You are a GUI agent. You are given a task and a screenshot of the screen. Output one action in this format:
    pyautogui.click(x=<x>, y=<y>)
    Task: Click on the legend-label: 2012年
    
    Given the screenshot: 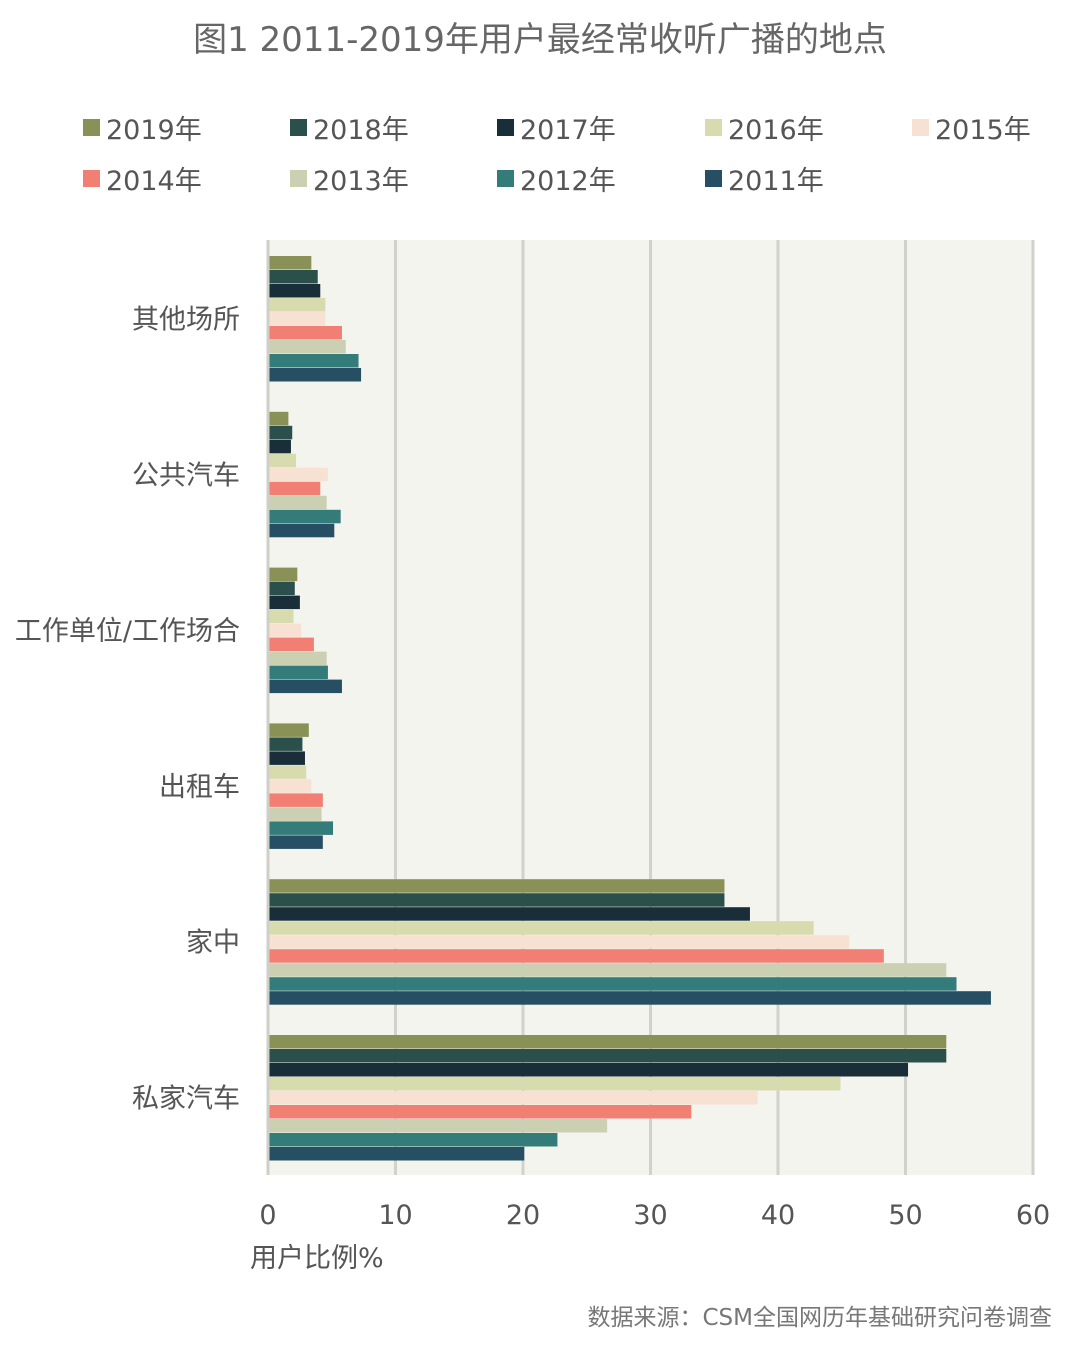 What is the action you would take?
    pyautogui.click(x=568, y=181)
    